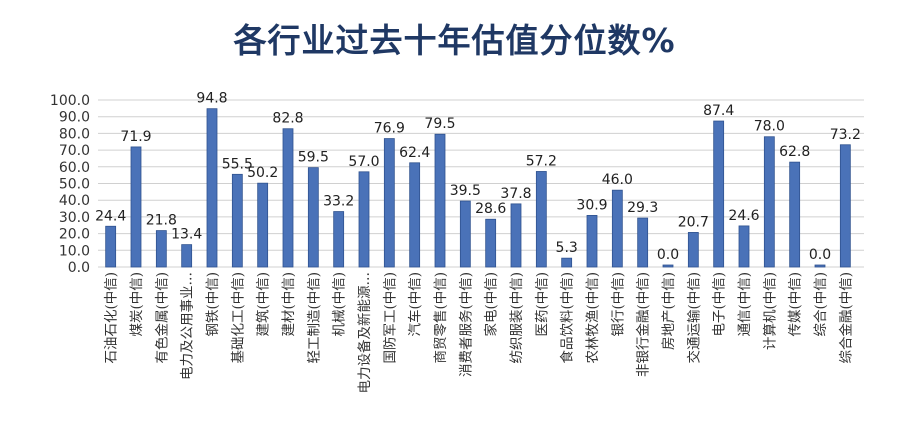 This screenshot has width=909, height=440. What do you see at coordinates (618, 304) in the screenshot?
I see `x-tick-label: 银行(中信)` at bounding box center [618, 304].